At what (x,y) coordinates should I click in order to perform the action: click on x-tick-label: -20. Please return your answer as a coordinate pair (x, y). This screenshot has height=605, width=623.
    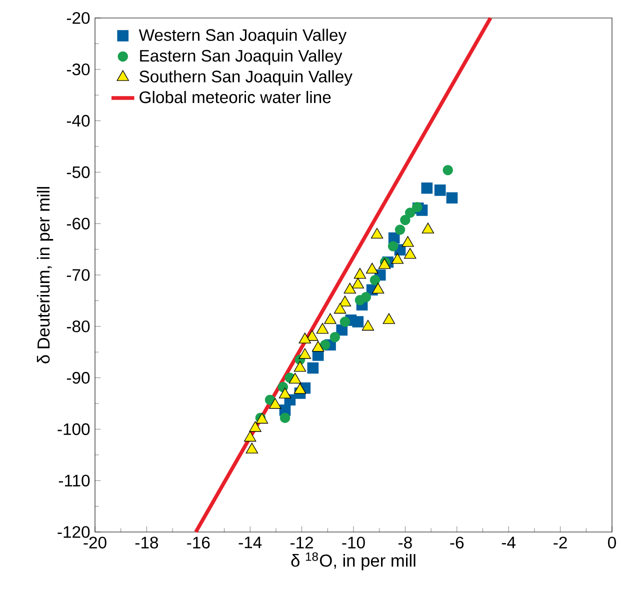
    Looking at the image, I should click on (95, 542).